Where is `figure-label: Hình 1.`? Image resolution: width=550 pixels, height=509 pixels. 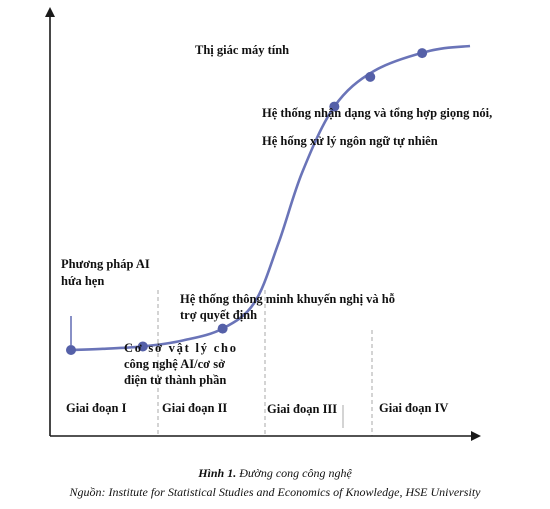 figure-label: Hình 1. is located at coordinates (217, 473).